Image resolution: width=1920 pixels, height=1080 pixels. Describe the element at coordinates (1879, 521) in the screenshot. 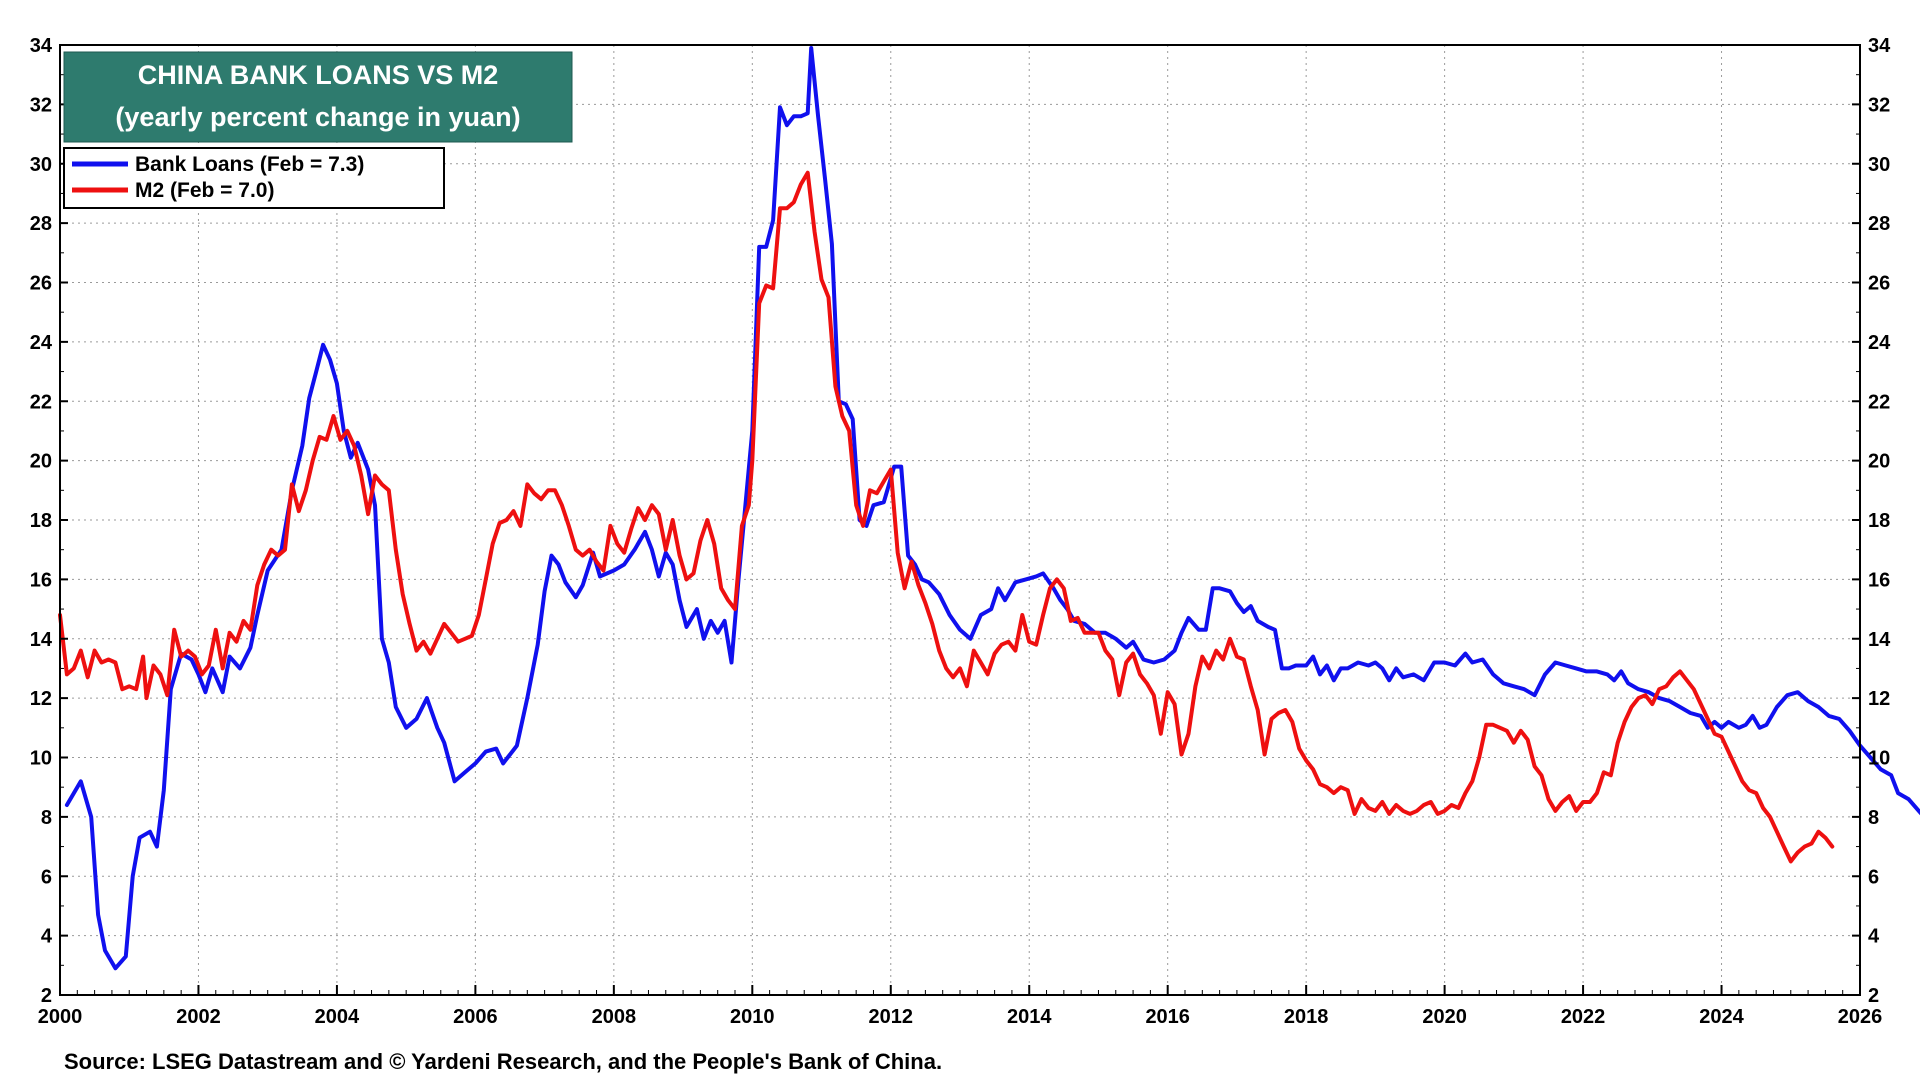

I see `y-tick-label-right: 18` at that location.